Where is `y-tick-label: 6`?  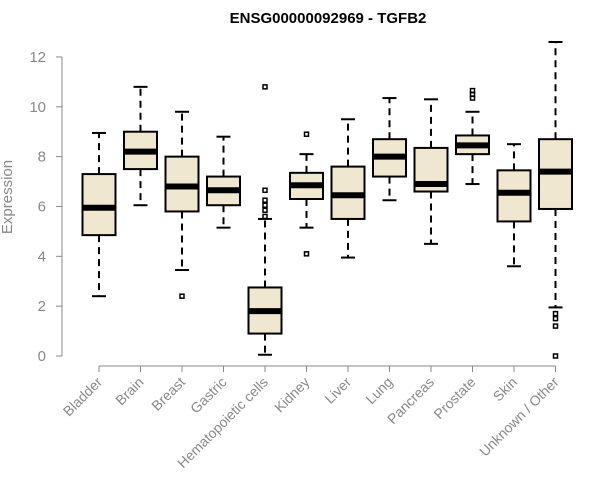 y-tick-label: 6 is located at coordinates (42, 206).